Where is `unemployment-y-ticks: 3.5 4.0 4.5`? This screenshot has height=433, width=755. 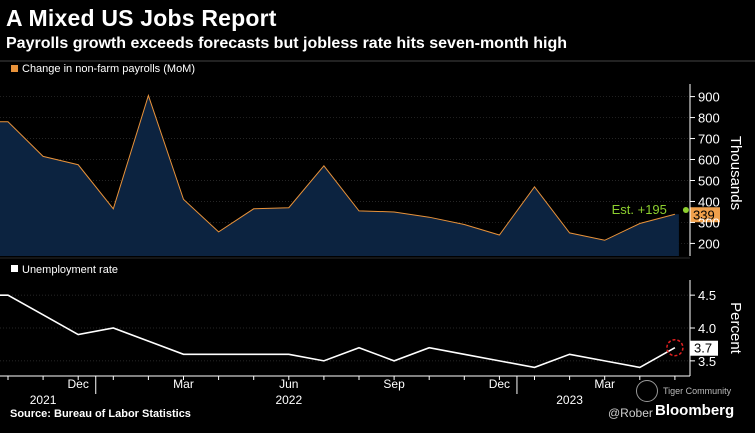
unemployment-y-ticks: 3.5 4.0 4.5 is located at coordinates (703, 328).